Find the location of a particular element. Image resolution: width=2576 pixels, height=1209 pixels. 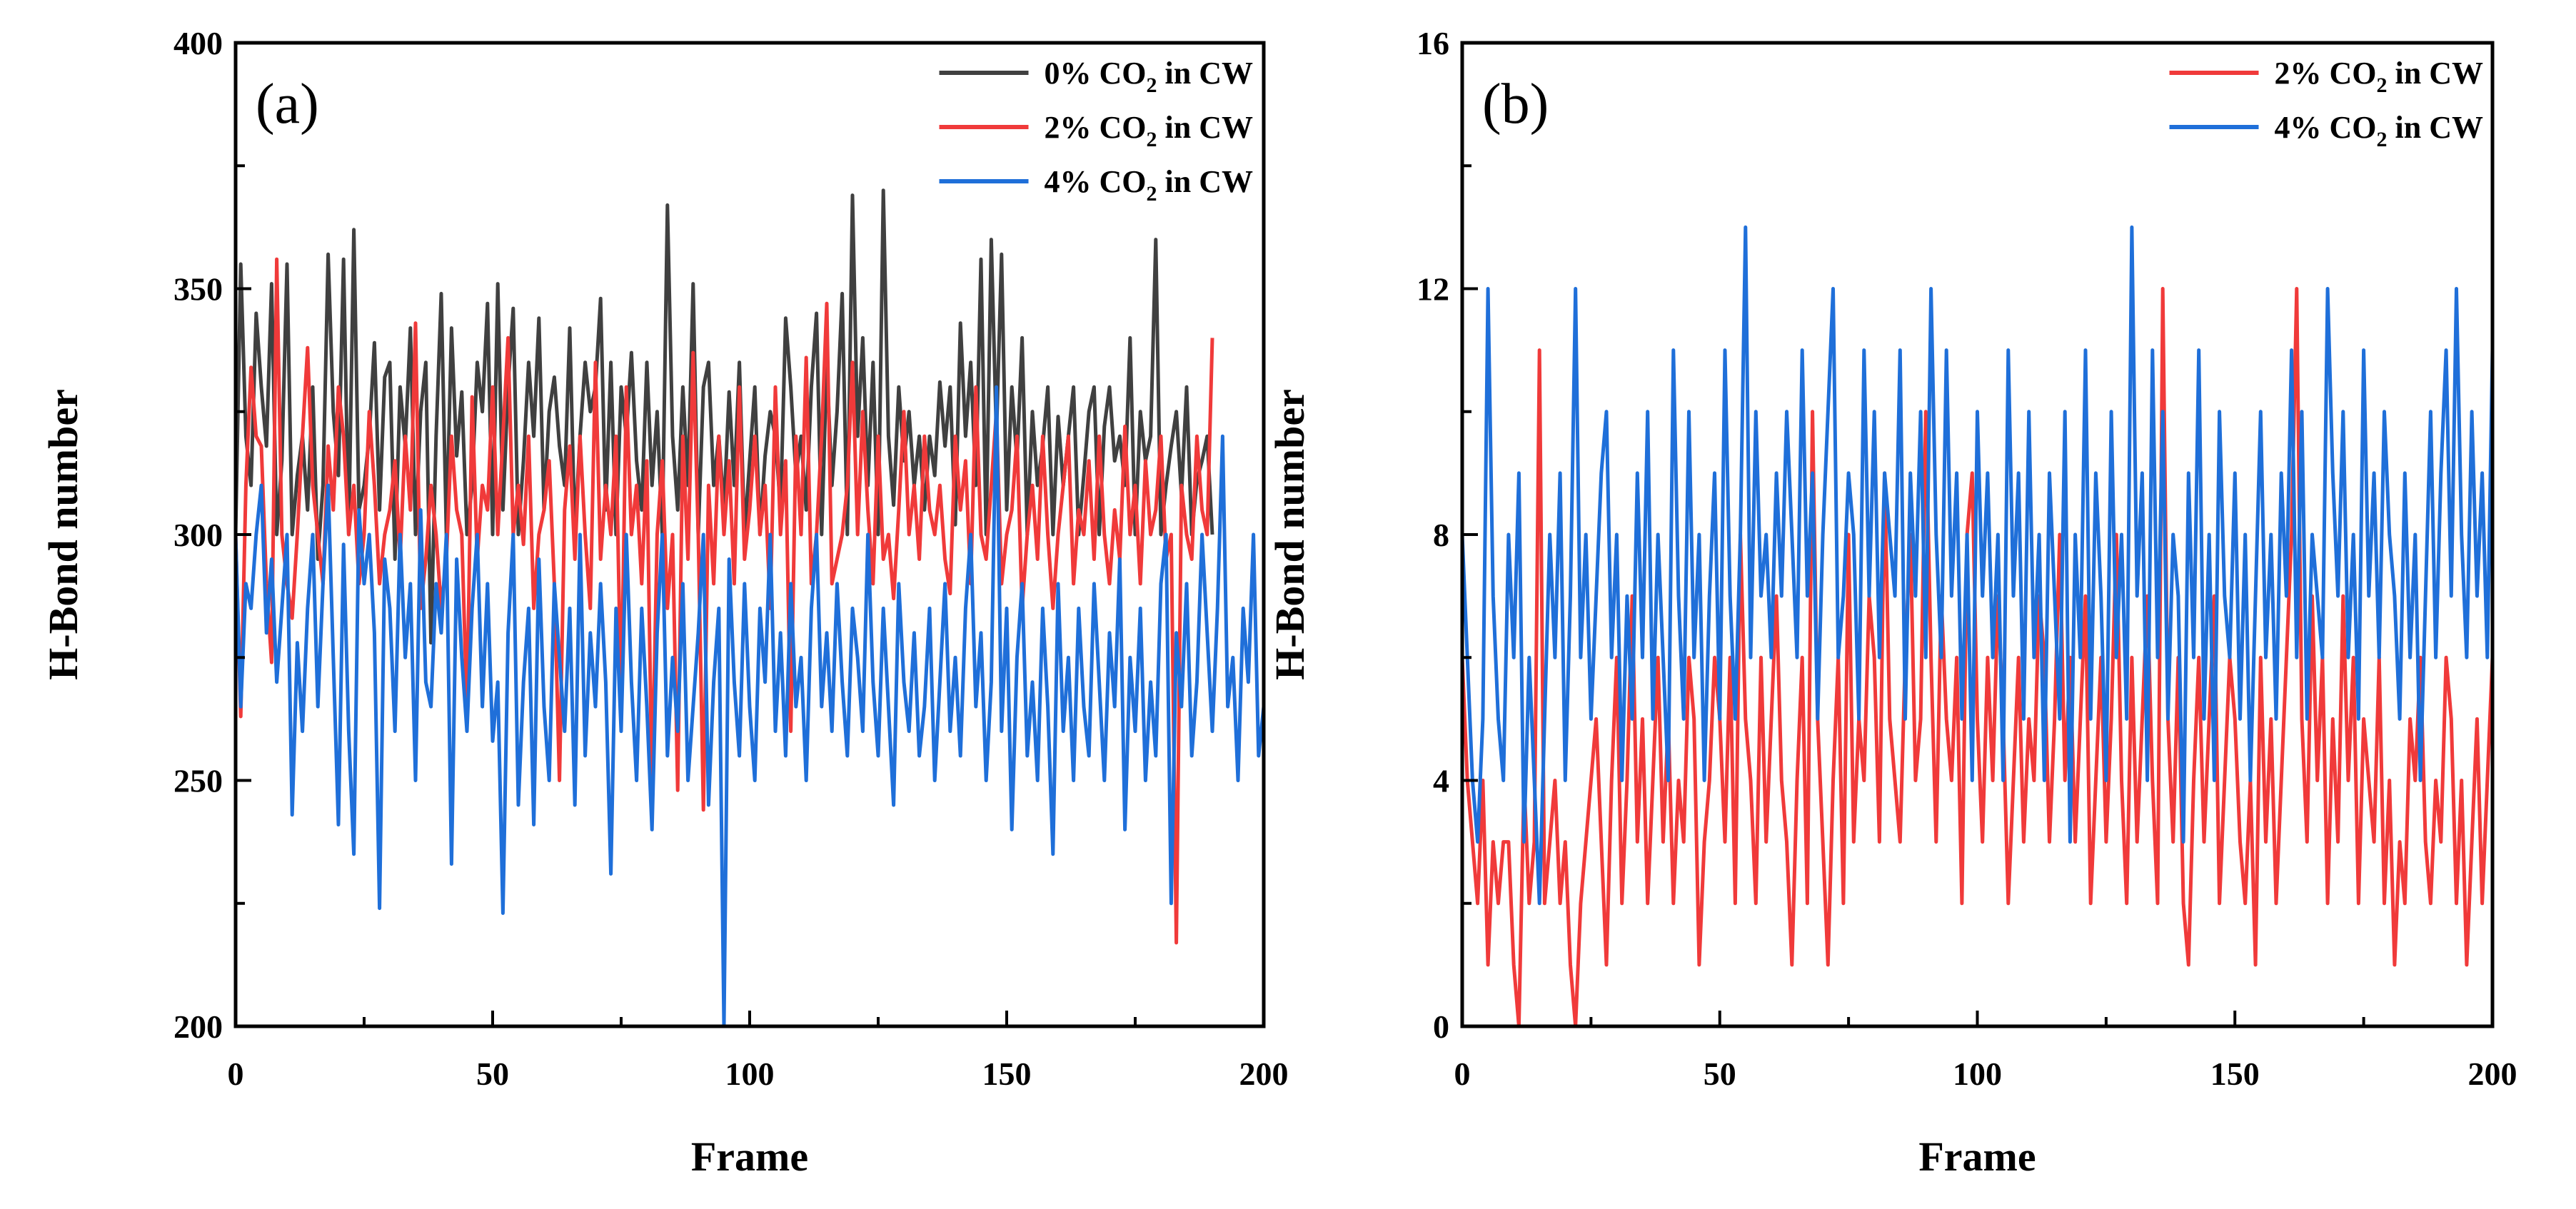

y-tick-label: 250 is located at coordinates (198, 781).